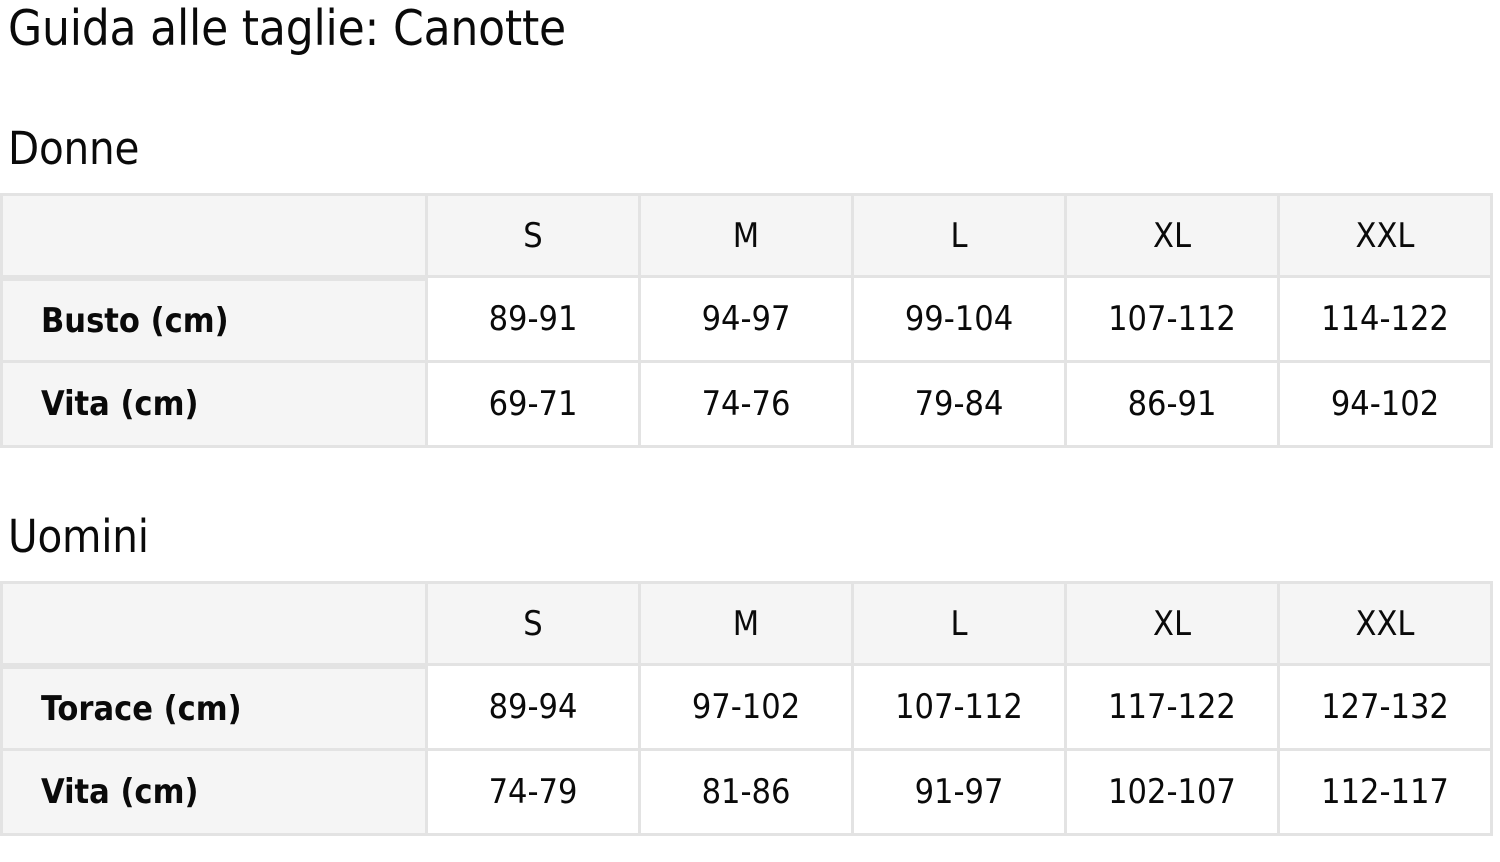 This screenshot has width=1500, height=862. I want to click on cell-vita-uomini-s: 74-79, so click(534, 793).